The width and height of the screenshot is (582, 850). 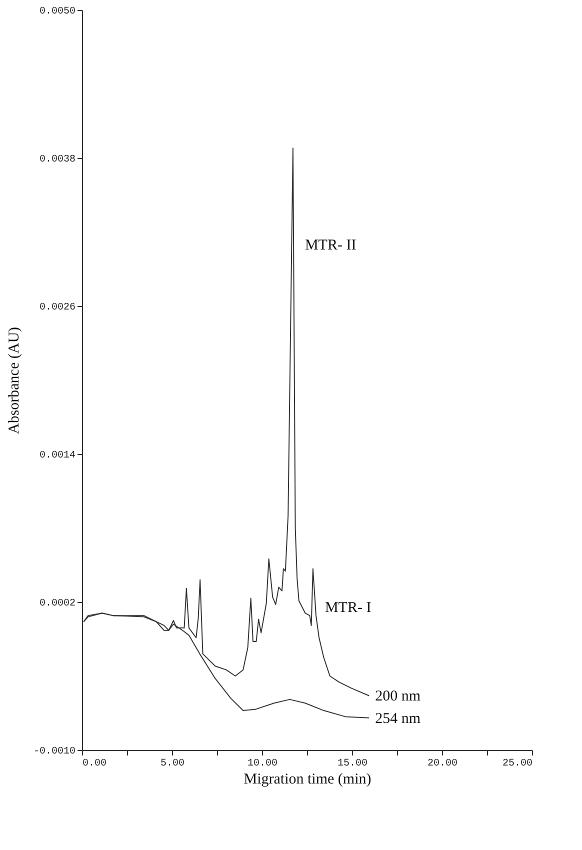 What do you see at coordinates (57, 456) in the screenshot?
I see `y-tick-label: 0.0014` at bounding box center [57, 456].